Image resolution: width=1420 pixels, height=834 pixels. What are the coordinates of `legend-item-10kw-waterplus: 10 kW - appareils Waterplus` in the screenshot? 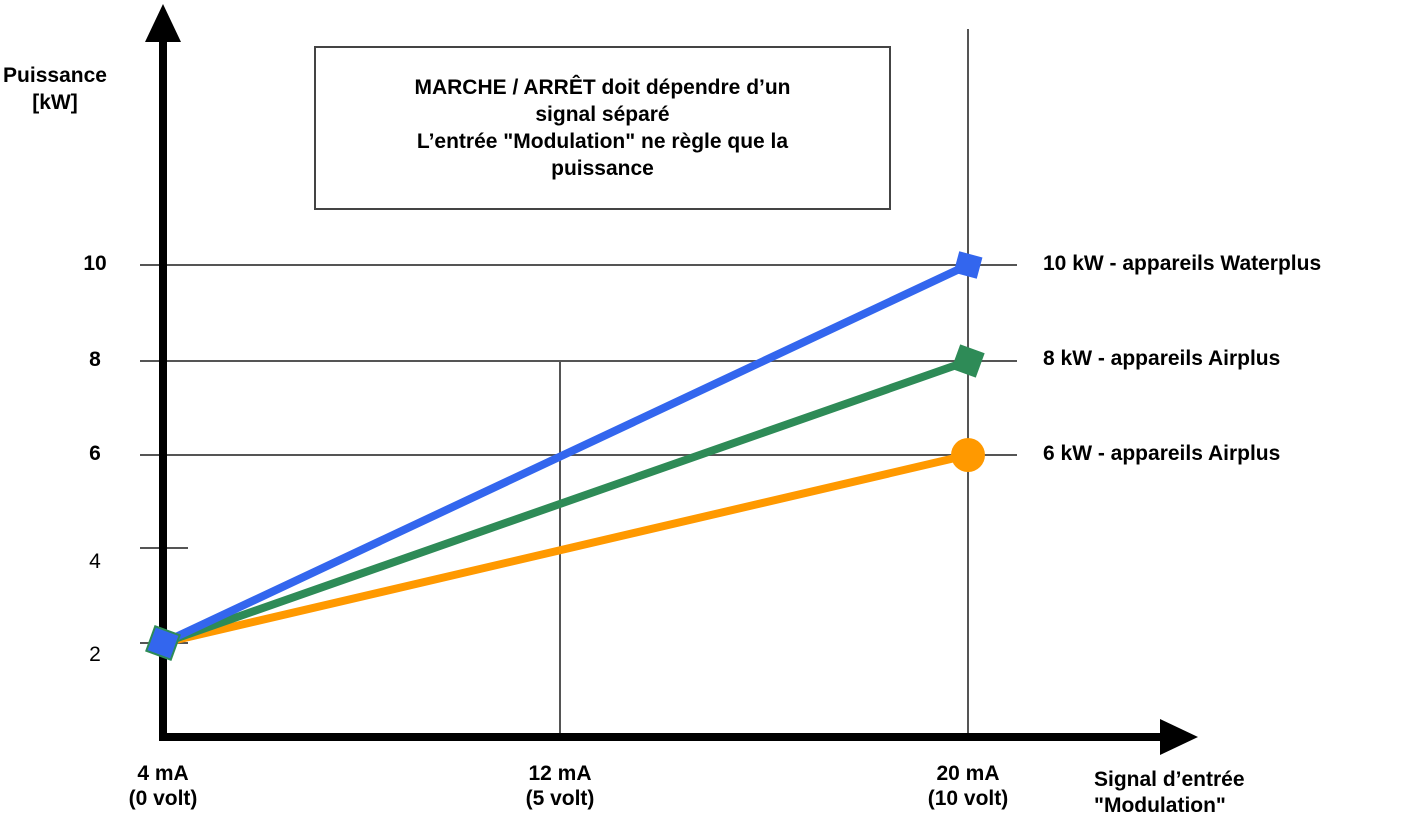 It's located at (1182, 263).